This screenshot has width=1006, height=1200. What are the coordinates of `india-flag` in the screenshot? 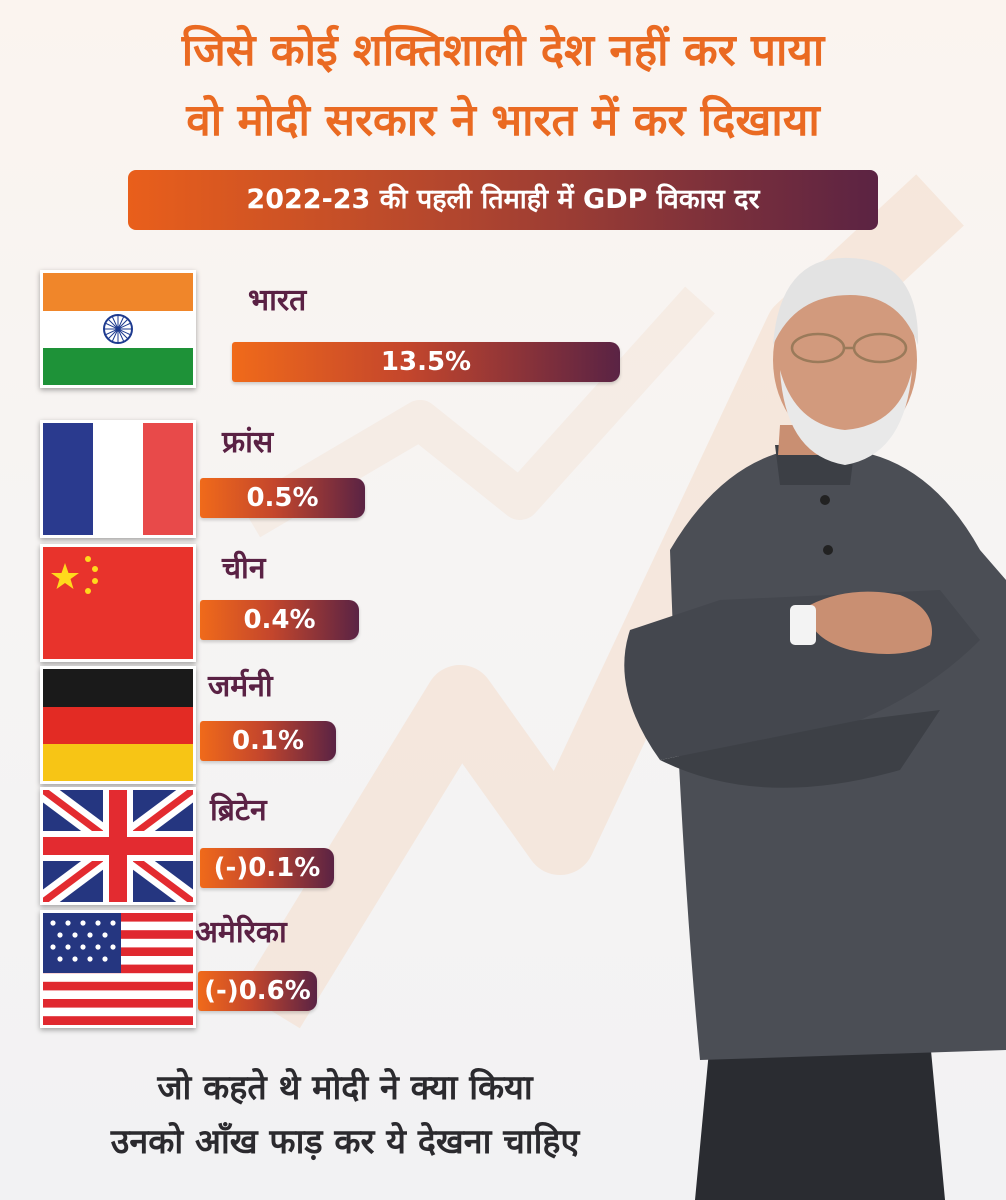 It's located at (118, 329).